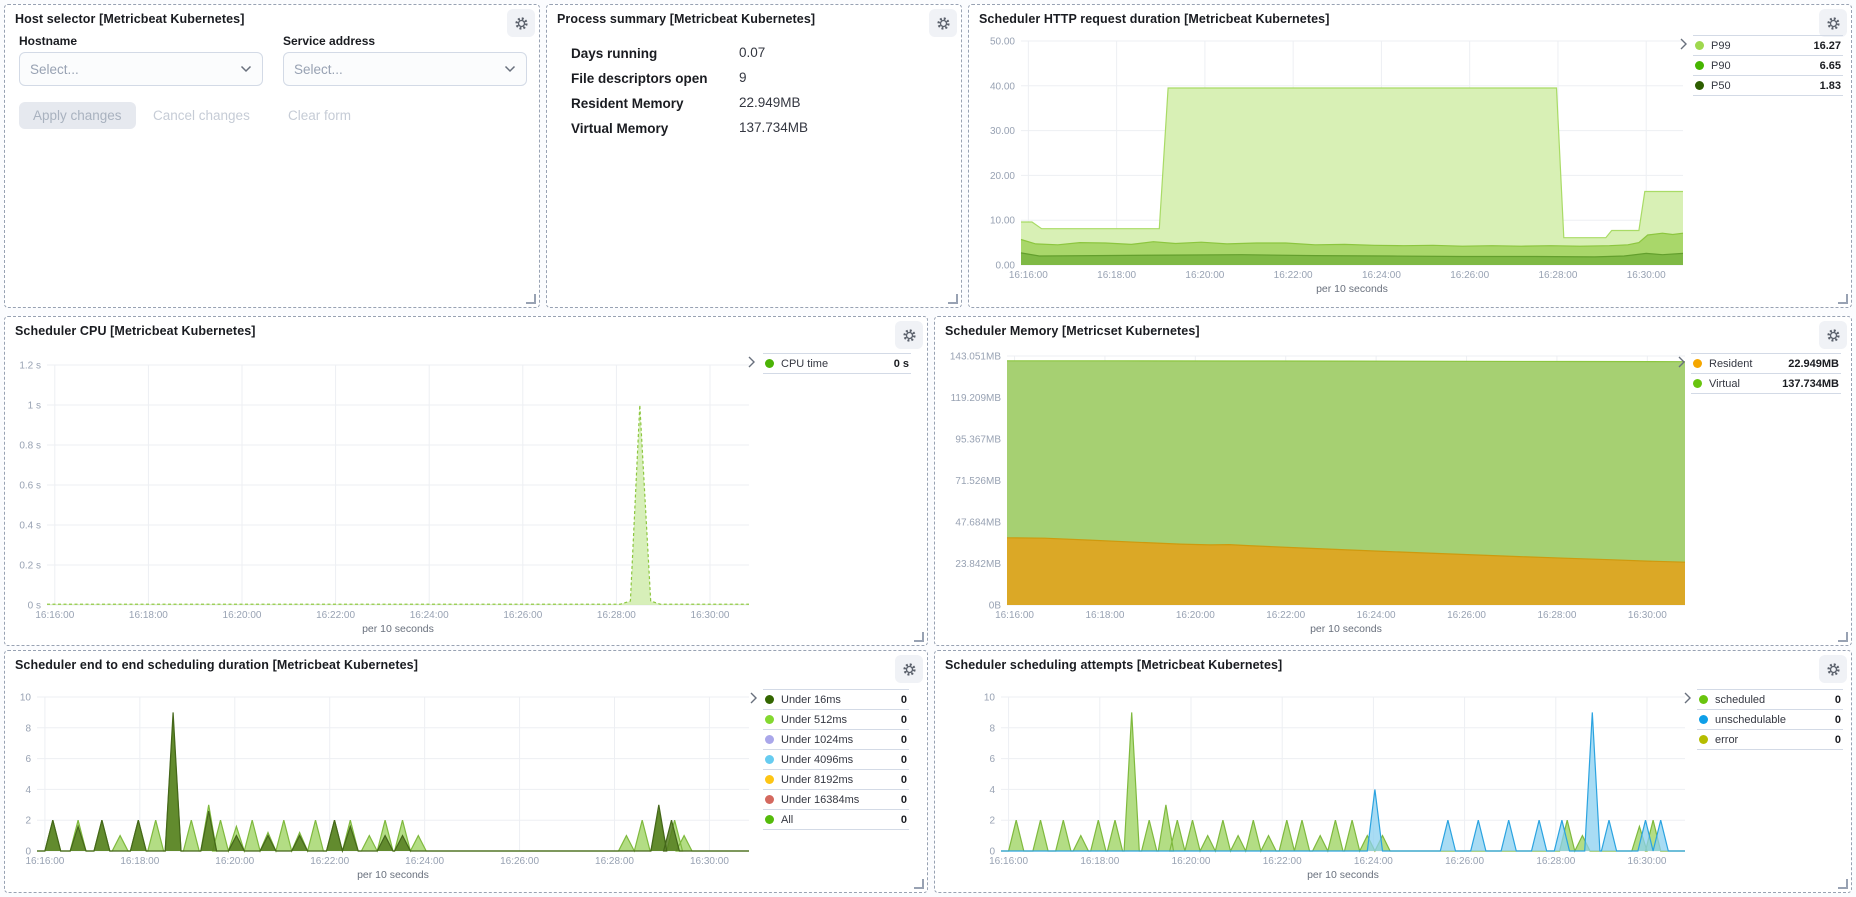 The height and width of the screenshot is (897, 1856). Describe the element at coordinates (1766, 384) in the screenshot. I see `legend-item: Virtual 137.734MB` at that location.